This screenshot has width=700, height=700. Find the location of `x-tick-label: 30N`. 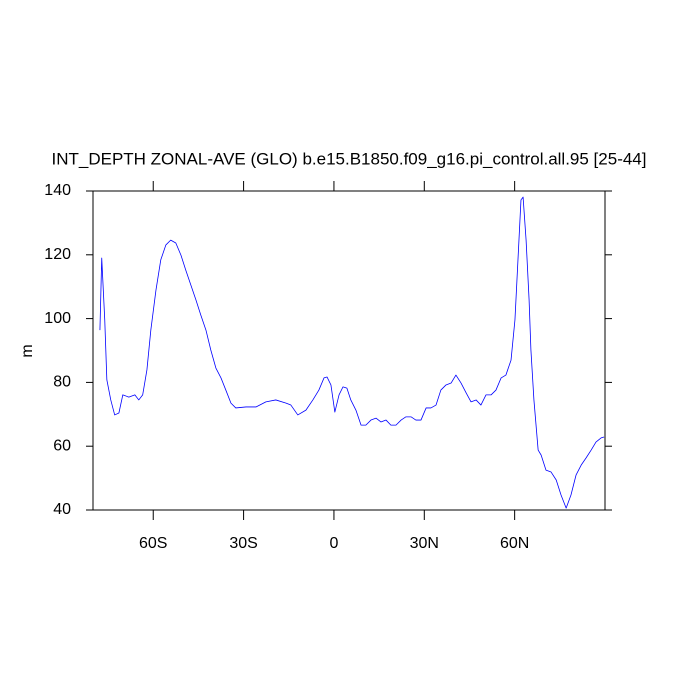

x-tick-label: 30N is located at coordinates (424, 543).